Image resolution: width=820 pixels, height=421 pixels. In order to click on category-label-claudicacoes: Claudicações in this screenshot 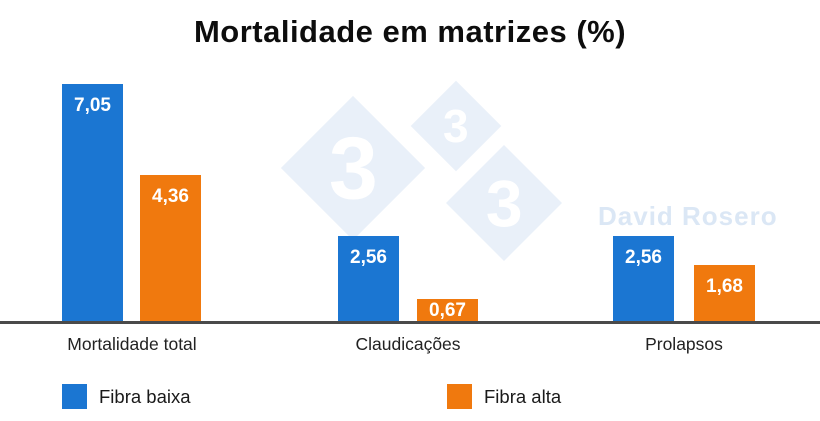, I will do `click(408, 344)`.